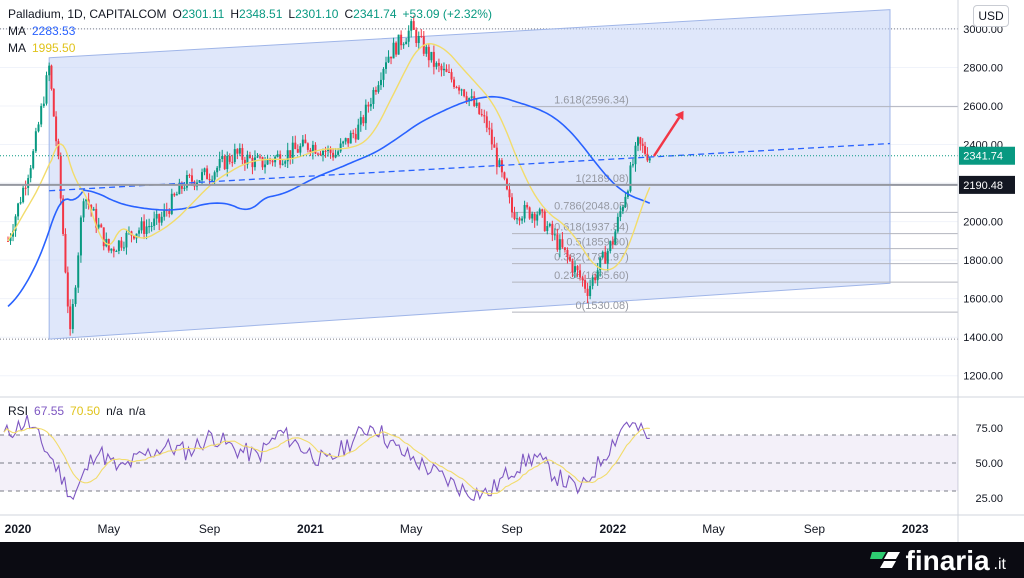 The width and height of the screenshot is (1024, 578). Describe the element at coordinates (17, 31) in the screenshot. I see `ma1-label: MA` at that location.